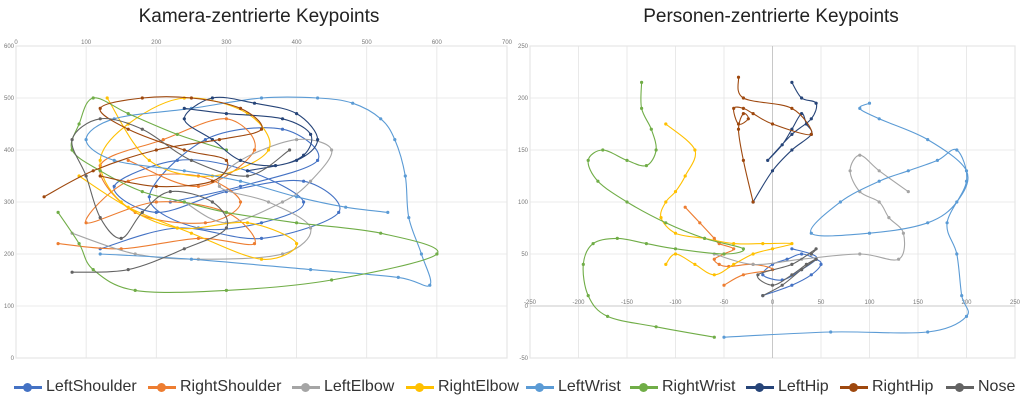 This screenshot has width=1024, height=401. I want to click on legend-item-left-hip: LeftHip, so click(787, 387).